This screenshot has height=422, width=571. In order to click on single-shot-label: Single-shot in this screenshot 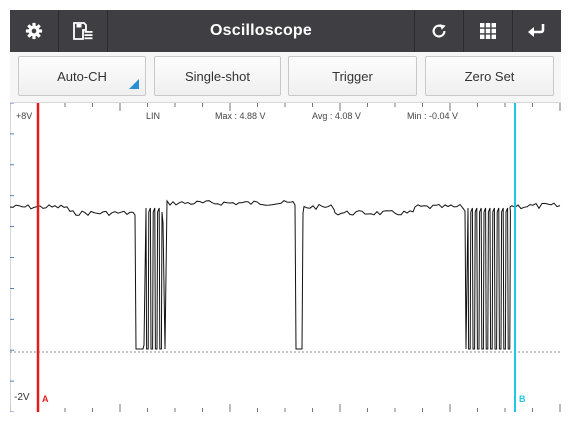, I will do `click(217, 76)`.